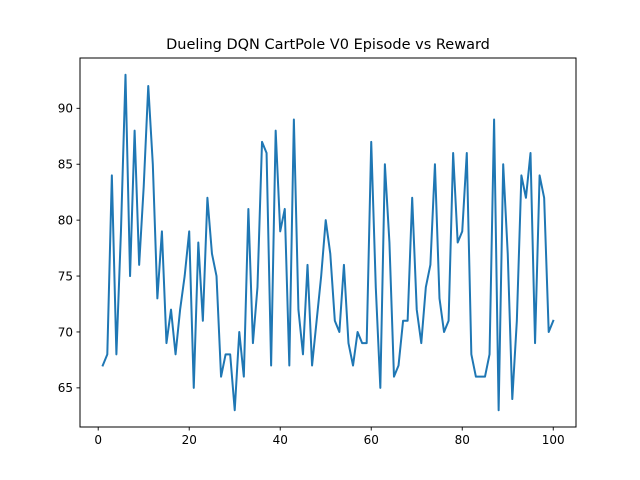 The image size is (640, 480). Describe the element at coordinates (329, 437) in the screenshot. I see `x-axis: 0 20 40 60 80 100` at that location.